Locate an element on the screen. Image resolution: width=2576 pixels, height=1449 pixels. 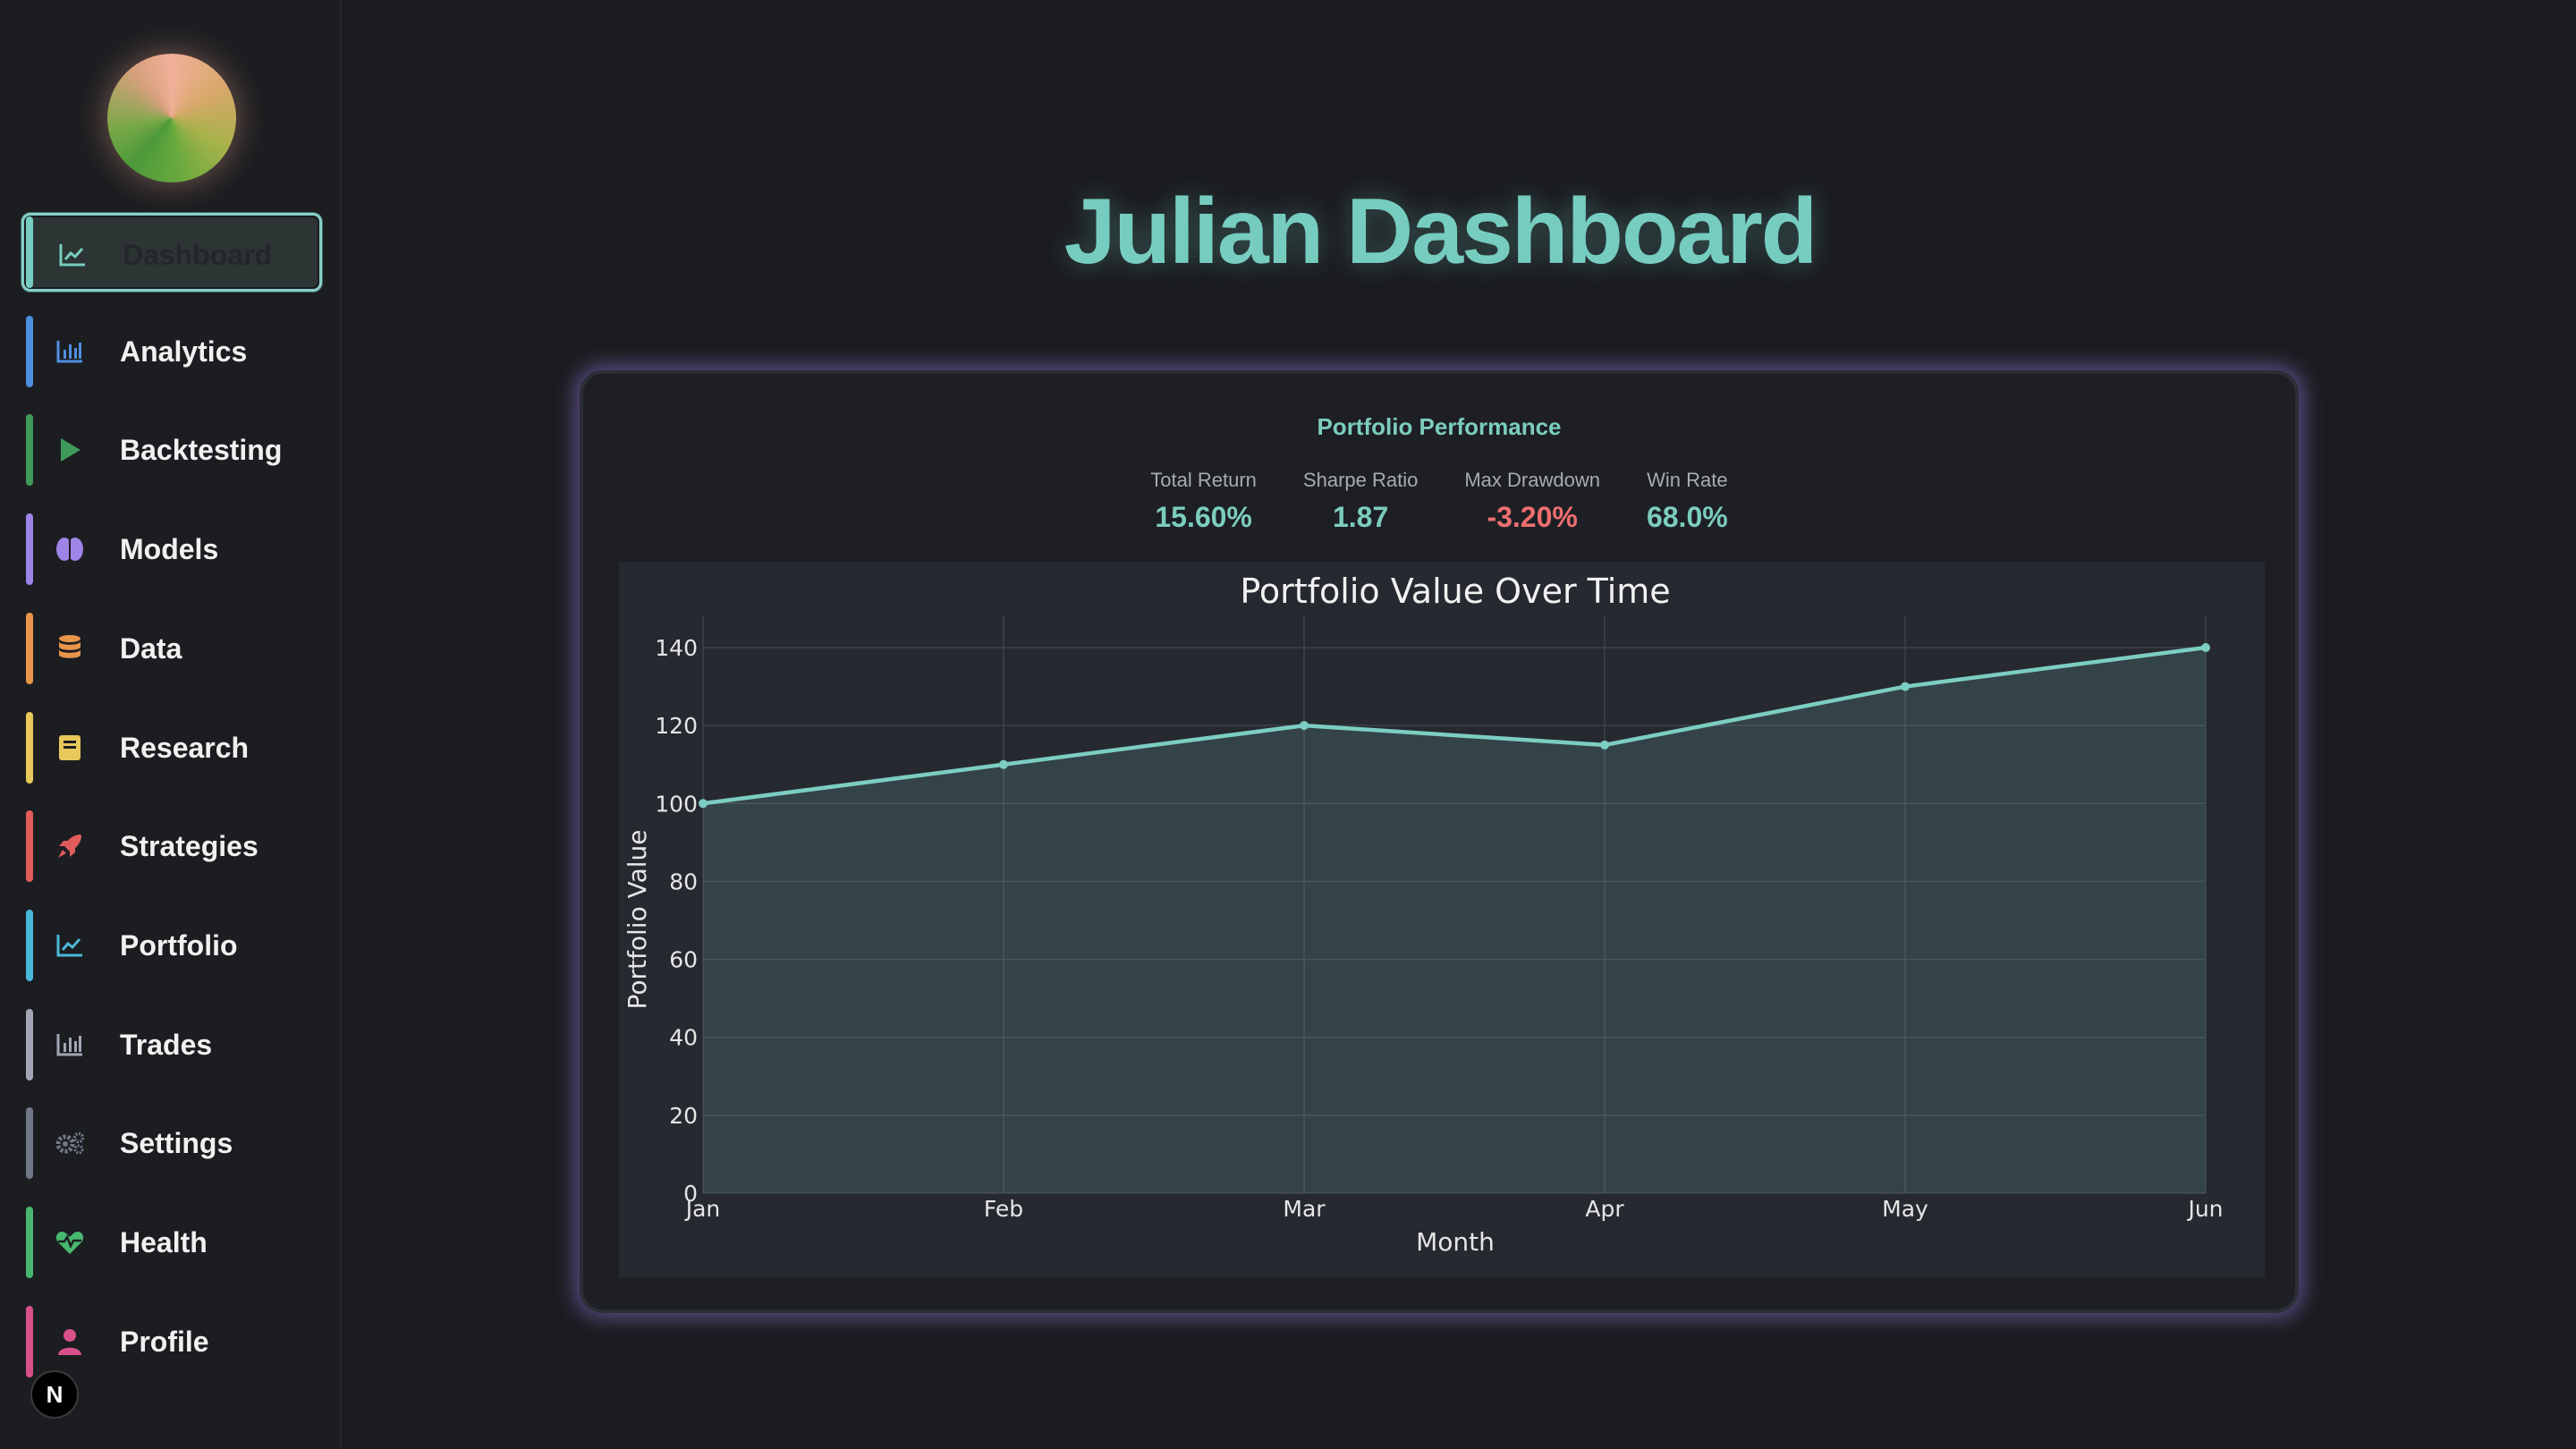
y-tick-label: 60 is located at coordinates (683, 960).